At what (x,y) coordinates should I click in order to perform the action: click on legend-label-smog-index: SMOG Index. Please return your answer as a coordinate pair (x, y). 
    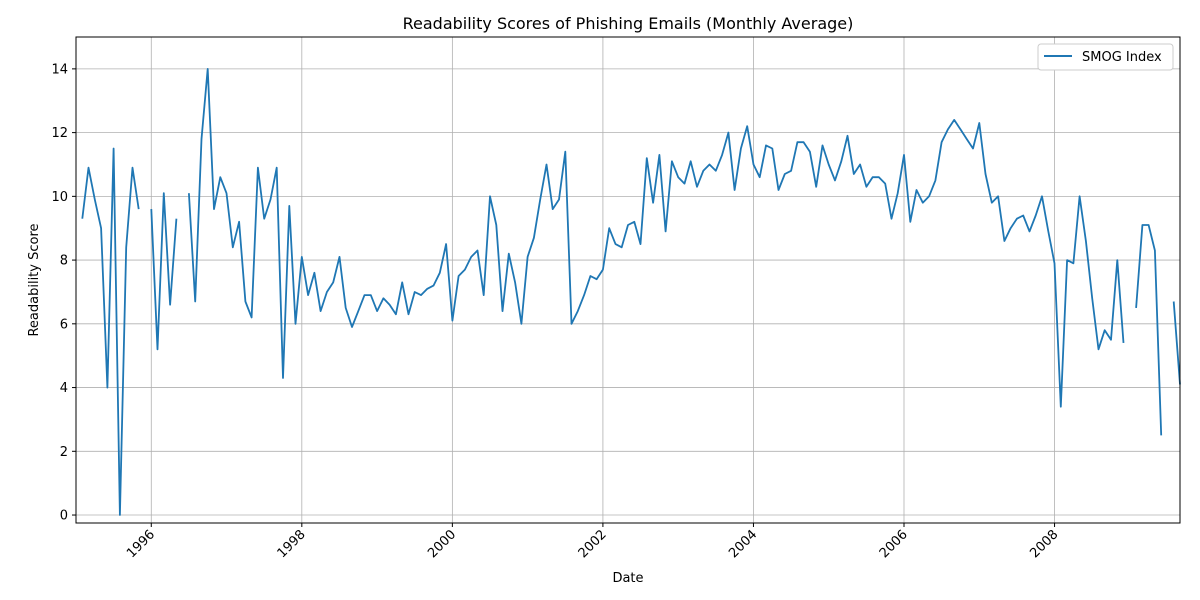
    Looking at the image, I should click on (1122, 57).